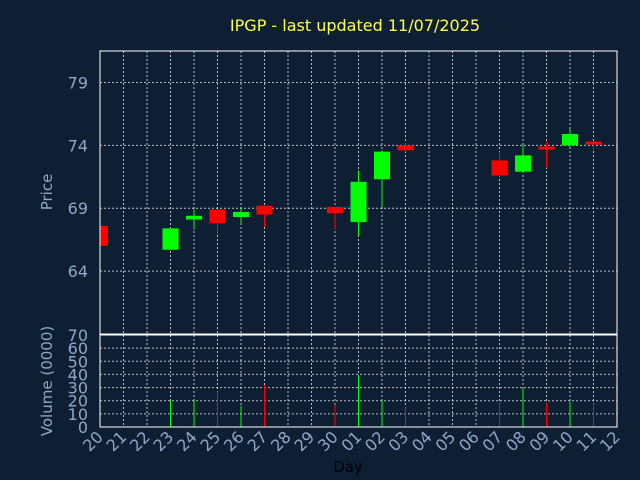 This screenshot has width=640, height=480. Describe the element at coordinates (78, 145) in the screenshot. I see `price-tick-label: 74` at that location.